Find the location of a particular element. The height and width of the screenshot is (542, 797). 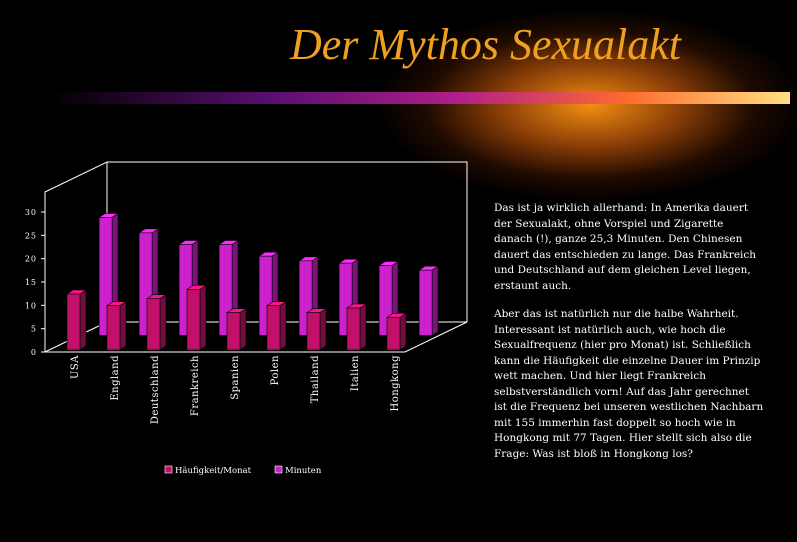

legend-label: Minuten is located at coordinates (303, 471).